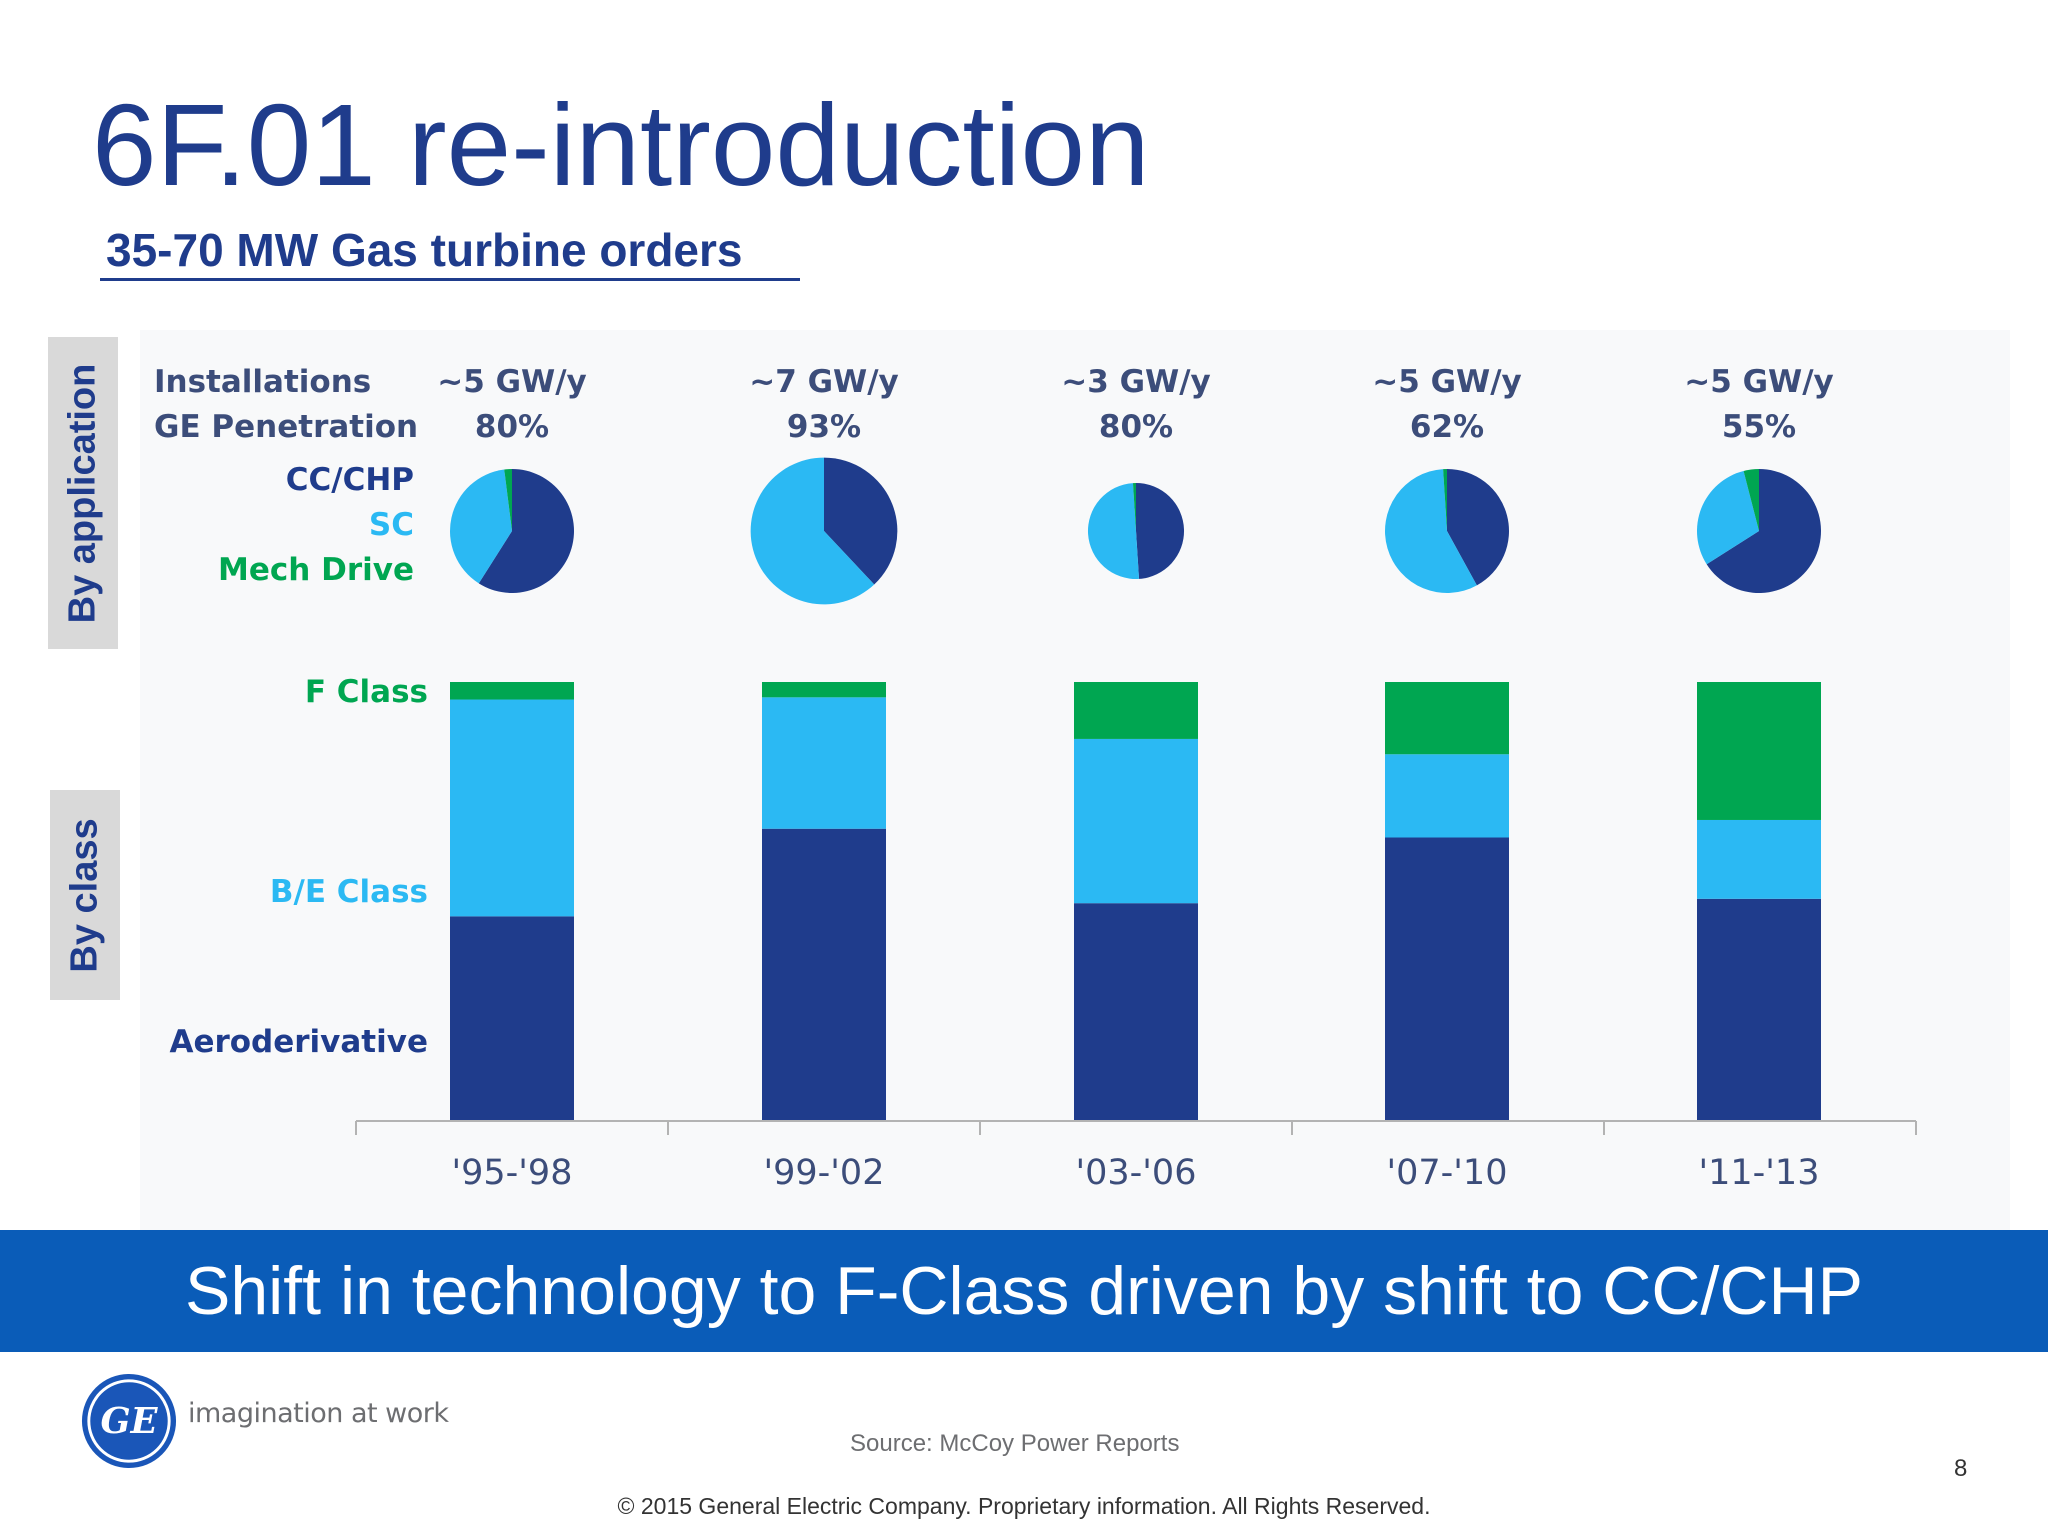 Image resolution: width=2048 pixels, height=1536 pixels. I want to click on bar-03-06-aeroderivative, so click(1136, 1011).